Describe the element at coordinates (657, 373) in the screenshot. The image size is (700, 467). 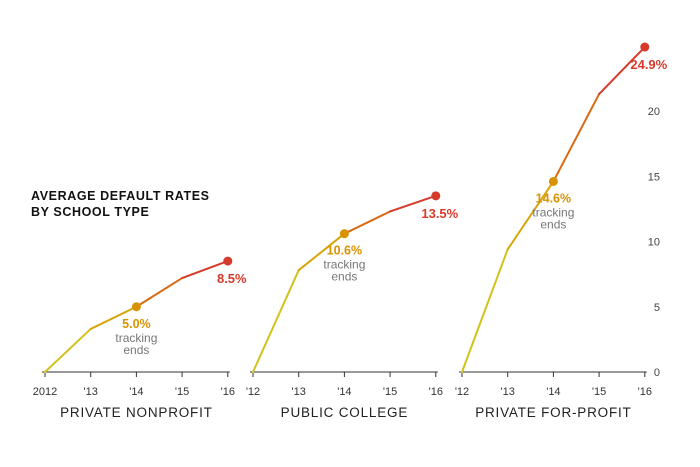
I see `y-tick-label: 0` at that location.